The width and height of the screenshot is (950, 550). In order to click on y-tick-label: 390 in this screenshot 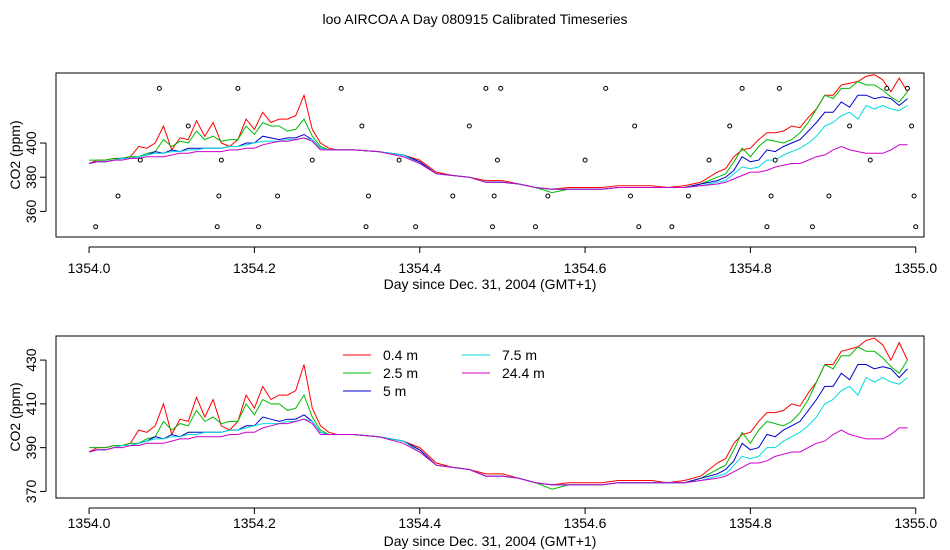, I will do `click(31, 448)`.